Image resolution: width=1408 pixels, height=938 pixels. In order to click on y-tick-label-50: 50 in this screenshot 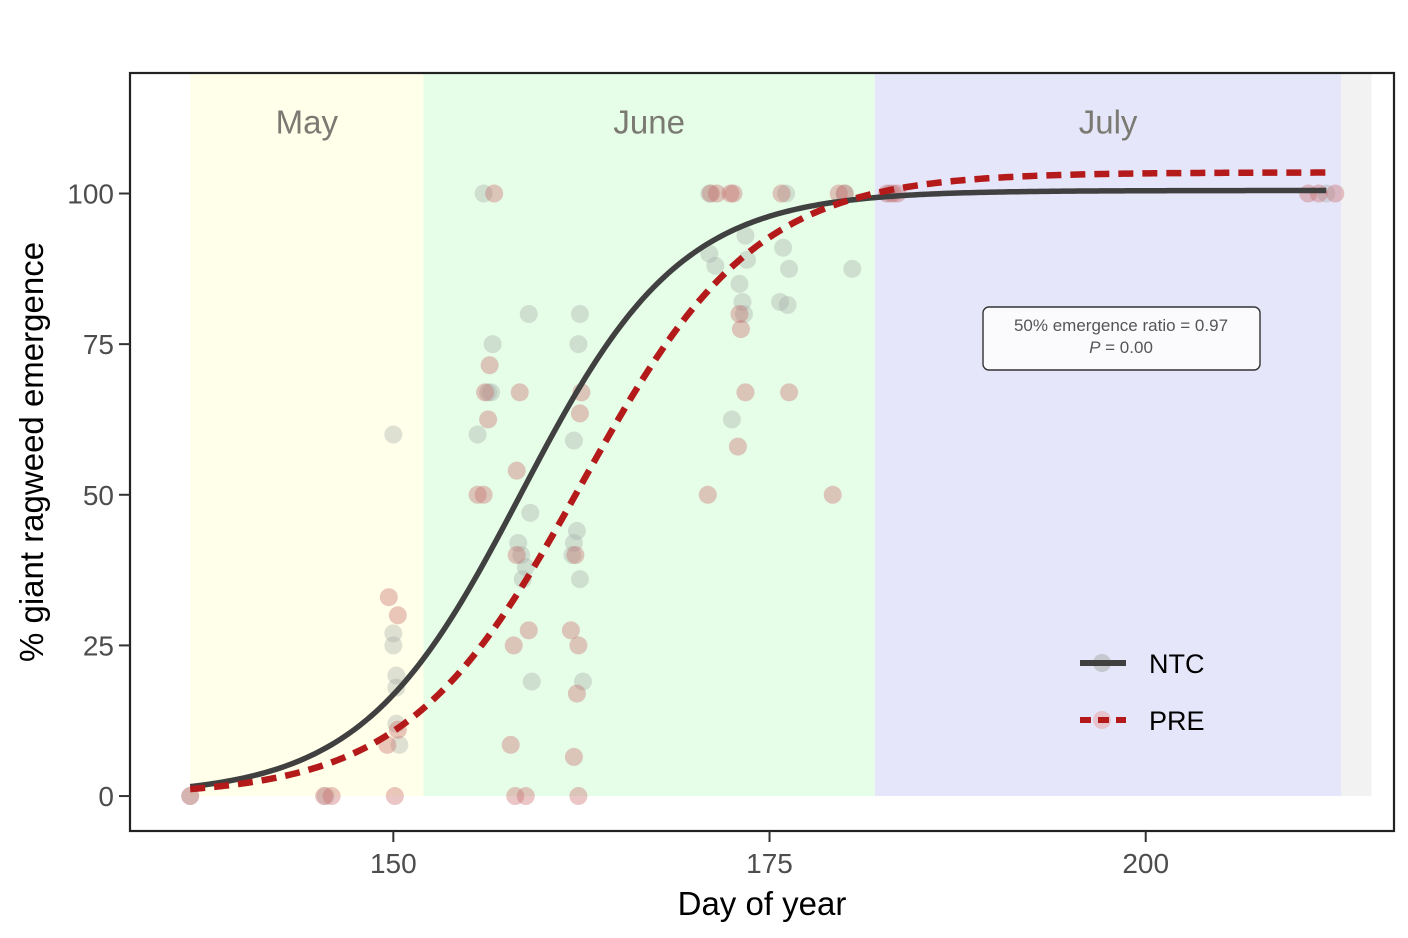, I will do `click(98, 495)`.